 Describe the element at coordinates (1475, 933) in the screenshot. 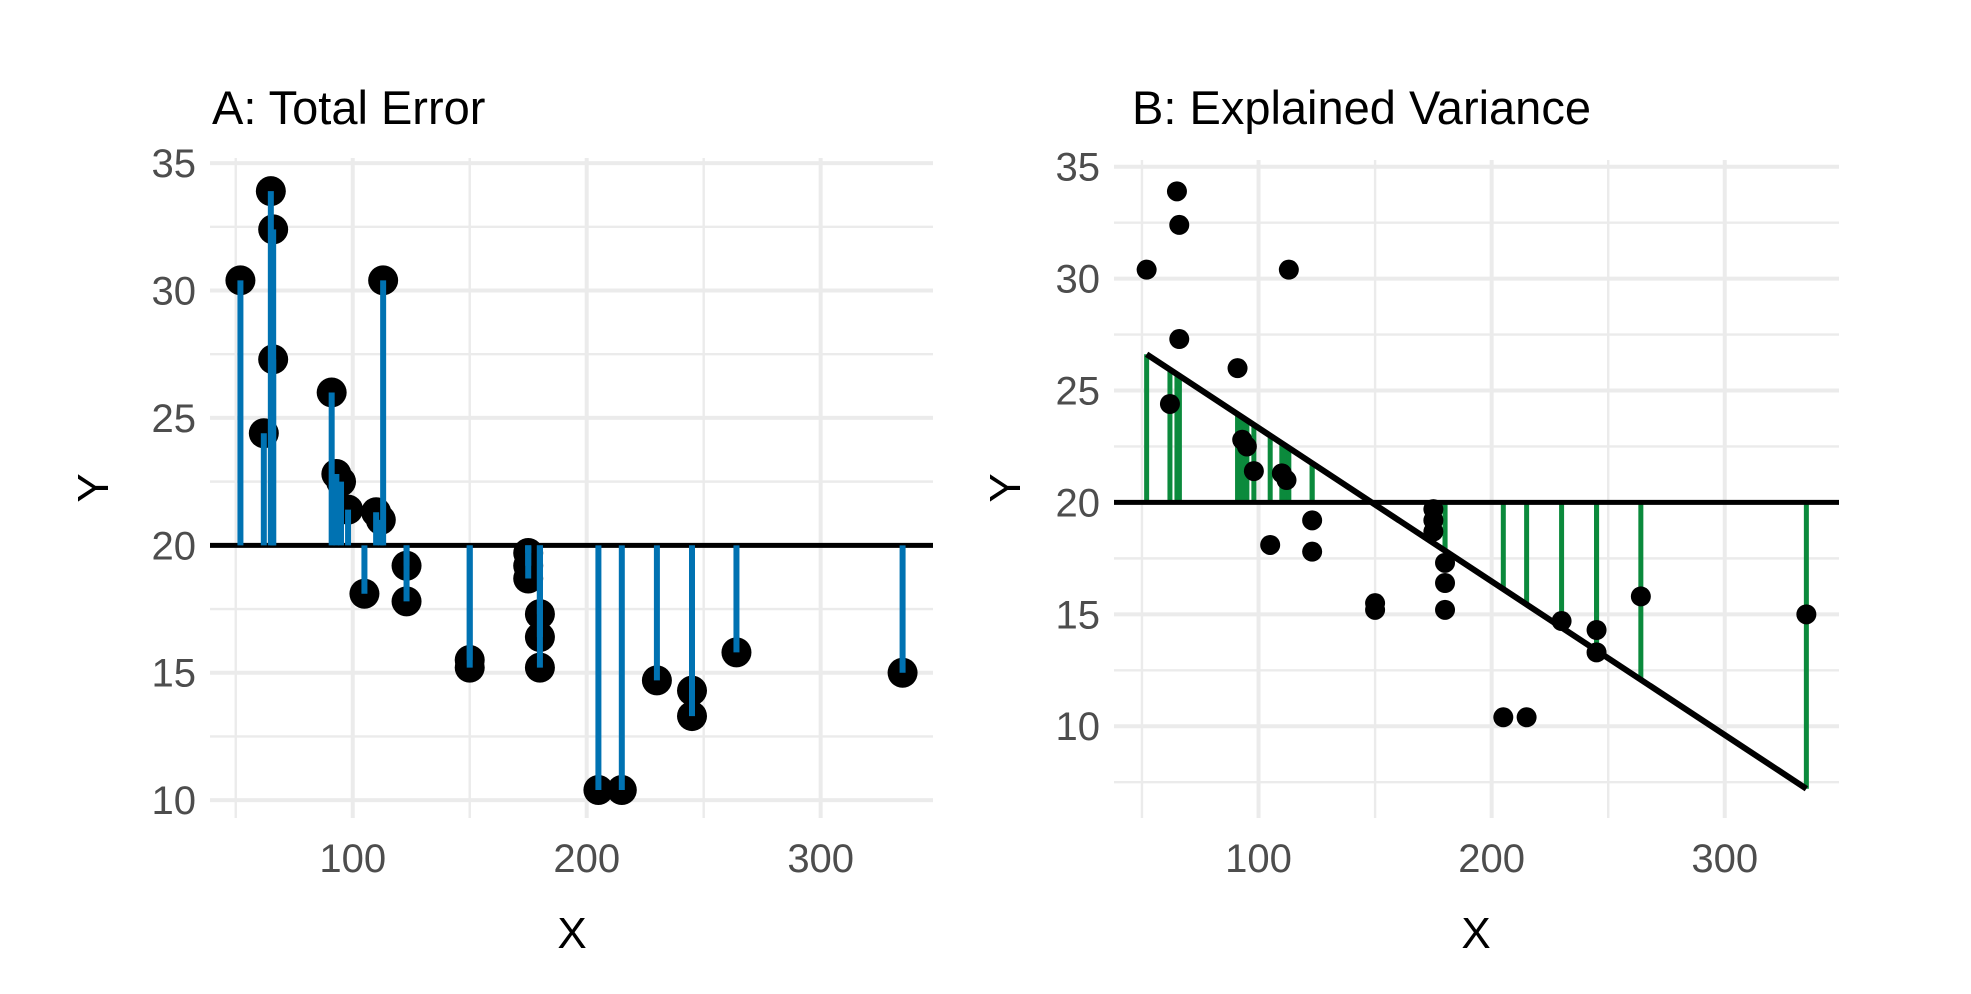

I see `panel-b-x-axis-label: X` at that location.